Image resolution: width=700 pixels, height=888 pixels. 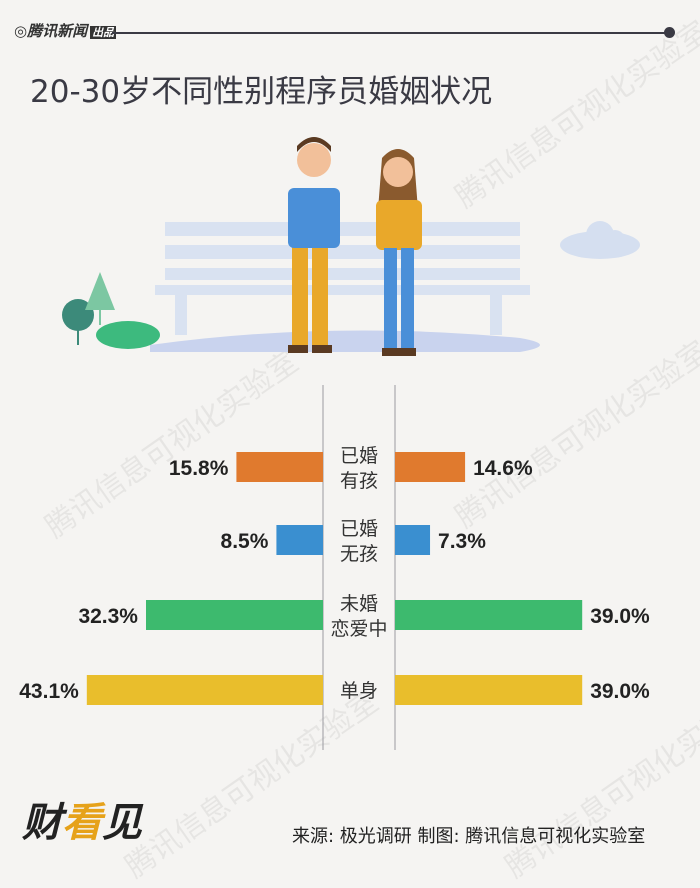 I want to click on male-figure-icon, so click(x=314, y=245).